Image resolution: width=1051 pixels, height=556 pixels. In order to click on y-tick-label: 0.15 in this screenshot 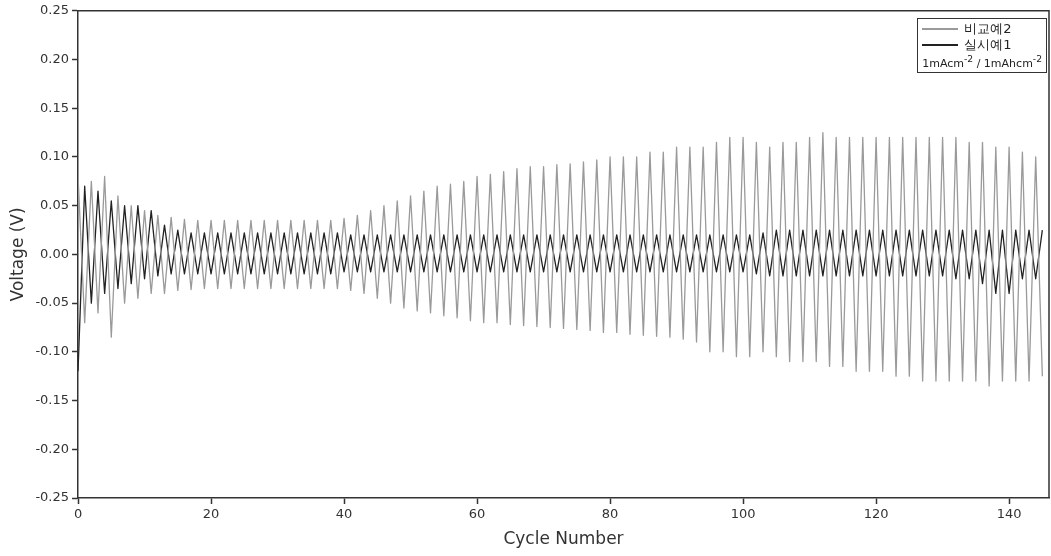, I will do `click(55, 107)`.